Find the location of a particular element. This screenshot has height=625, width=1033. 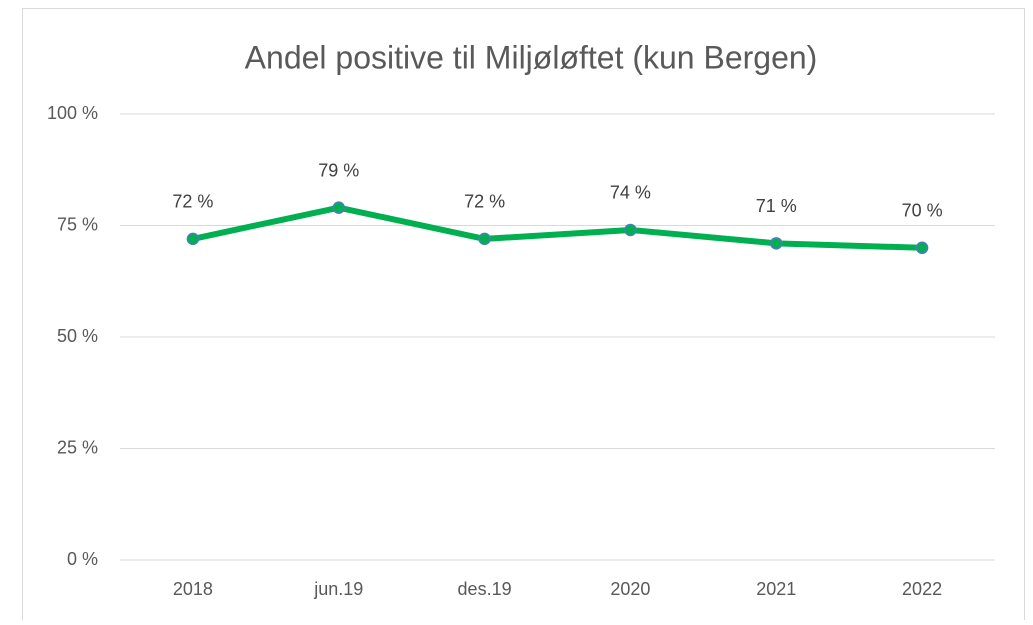

x-tick-label: 2020 is located at coordinates (630, 589).